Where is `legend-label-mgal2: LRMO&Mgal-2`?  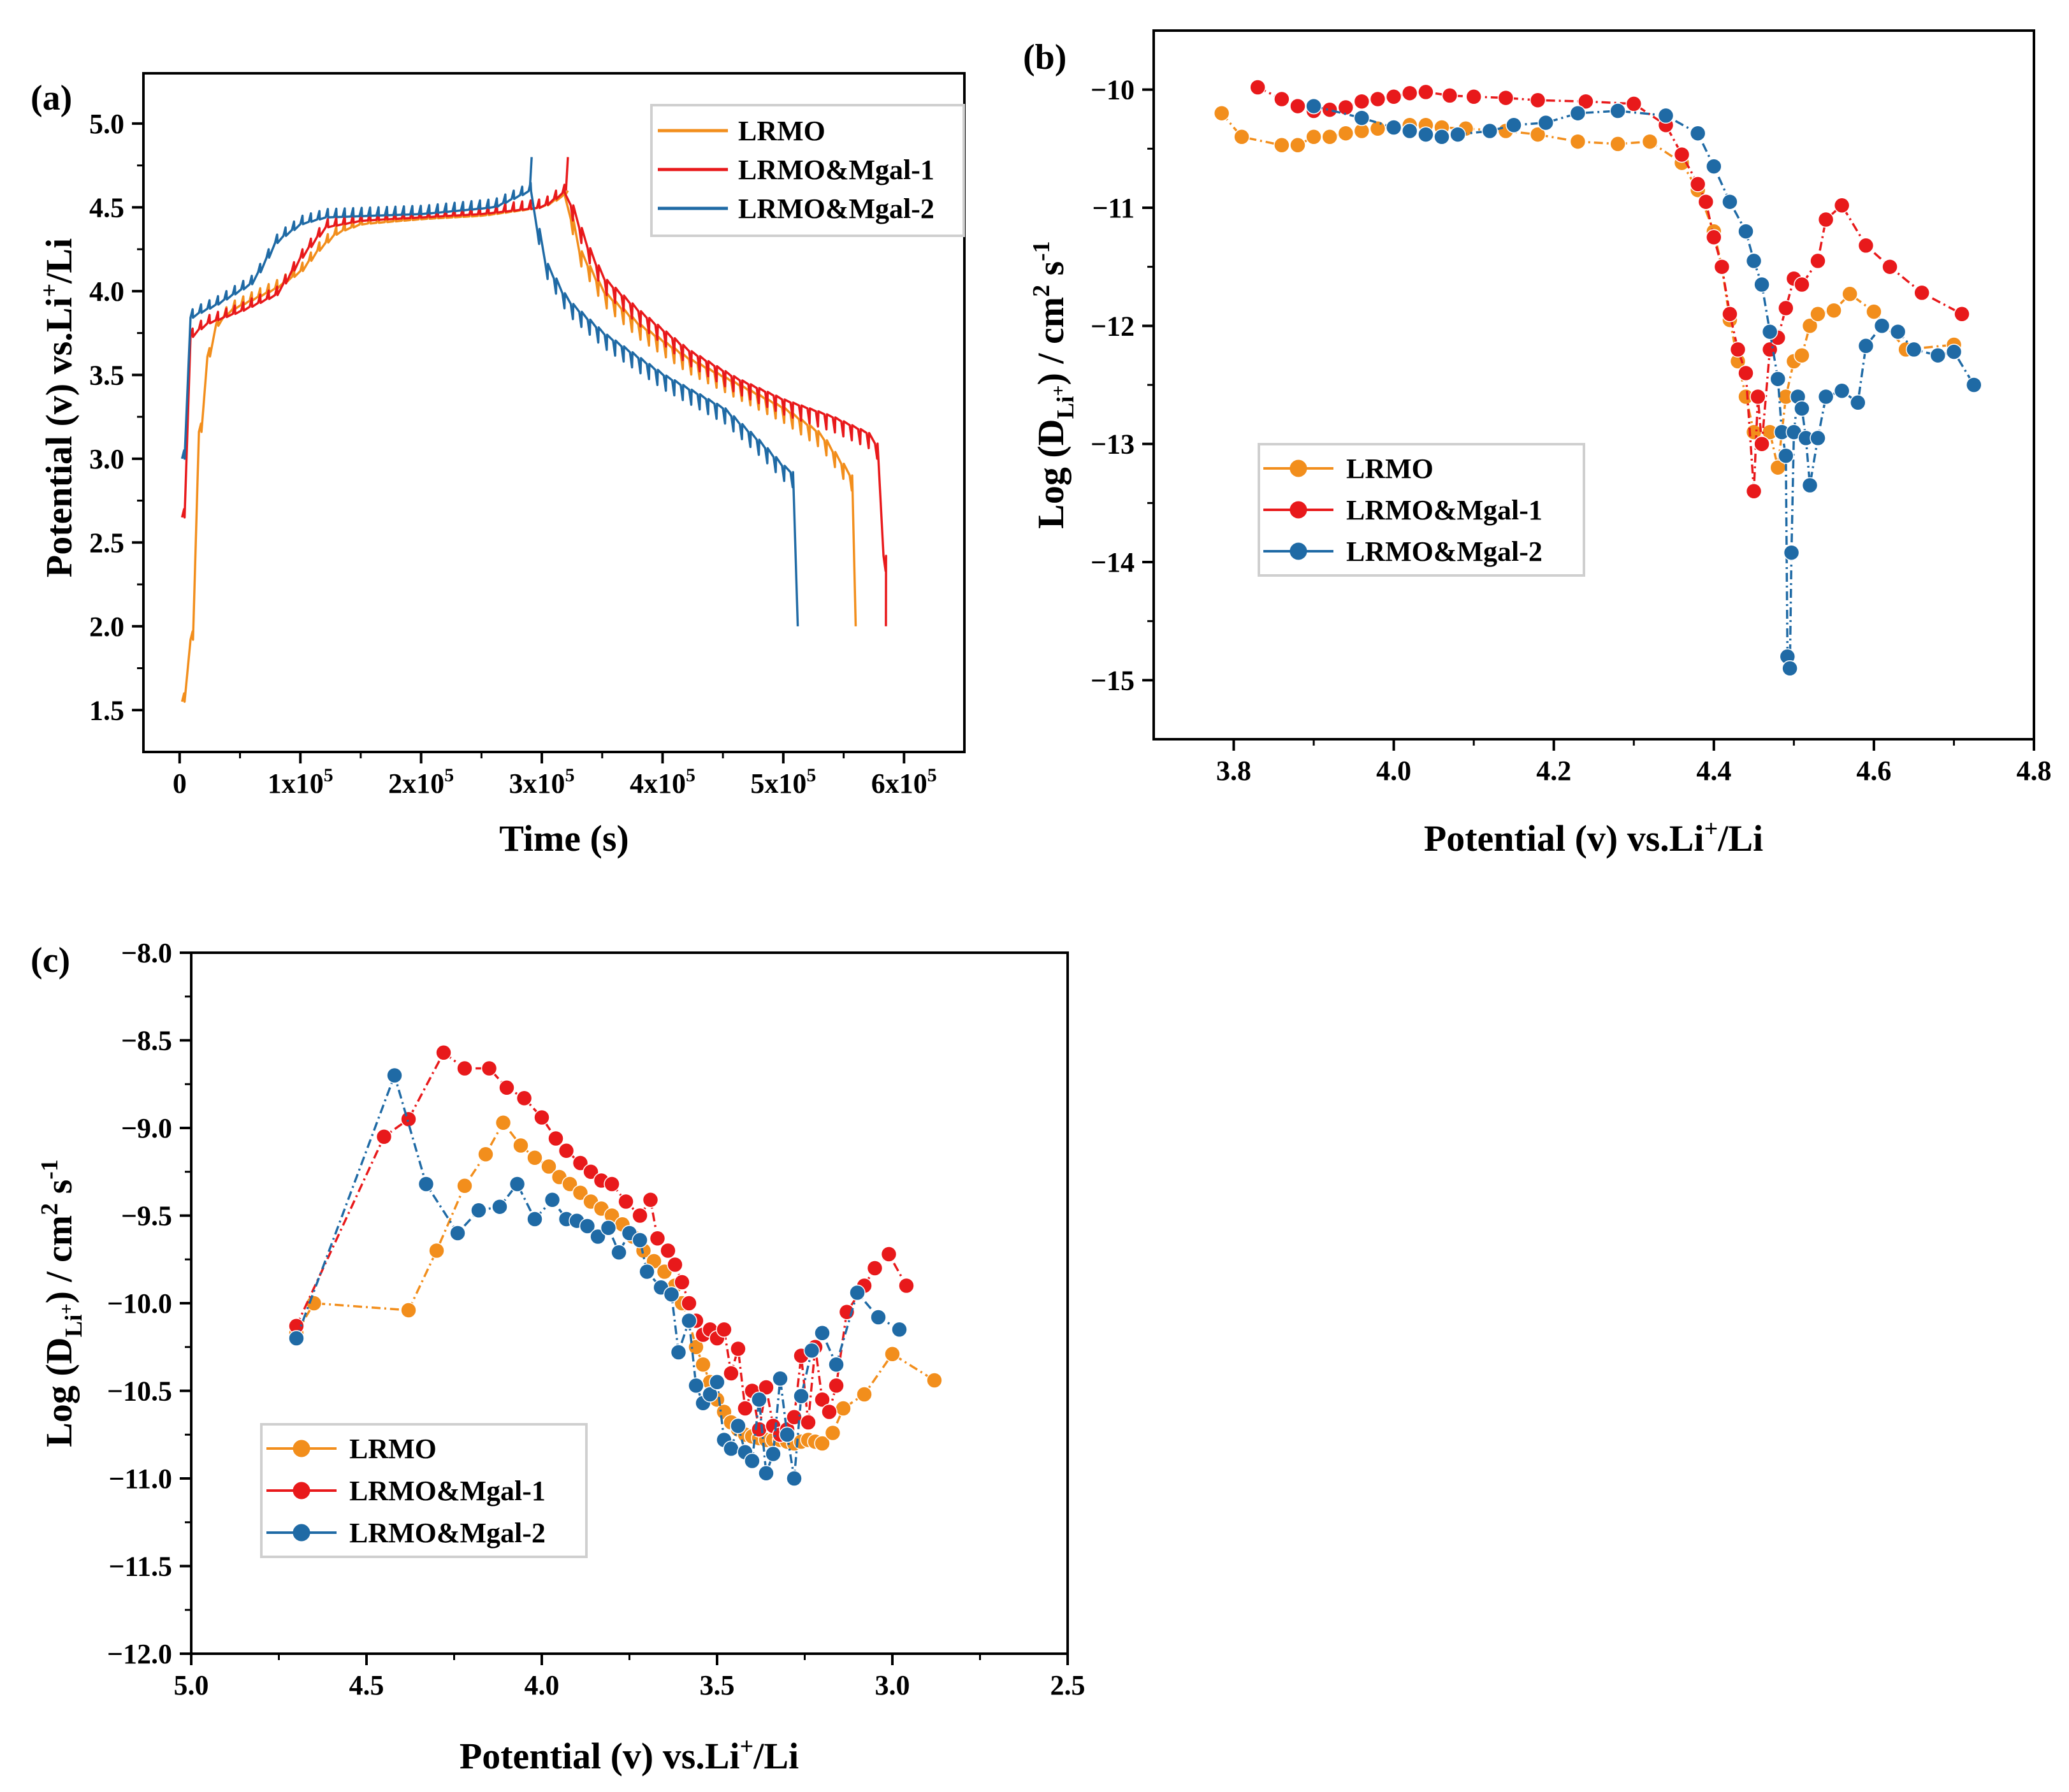
legend-label-mgal2: LRMO&Mgal-2 is located at coordinates (447, 1533).